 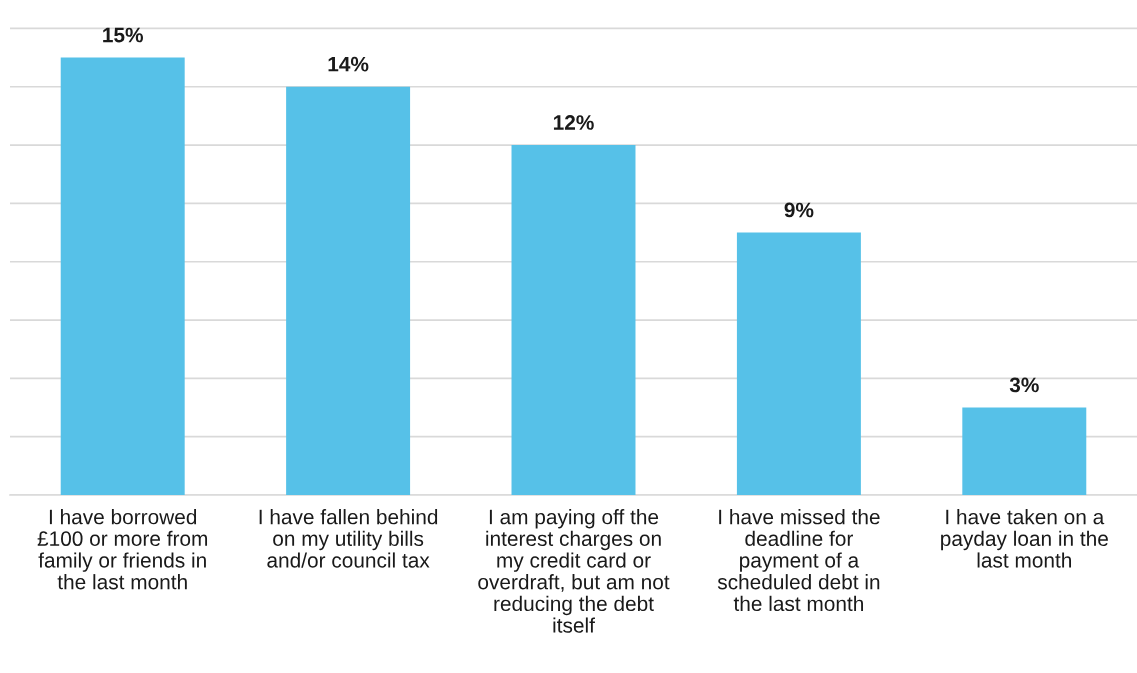 I want to click on x-tick-label: I have fallen behind on my utility bills and/or council tax, so click(x=348, y=538).